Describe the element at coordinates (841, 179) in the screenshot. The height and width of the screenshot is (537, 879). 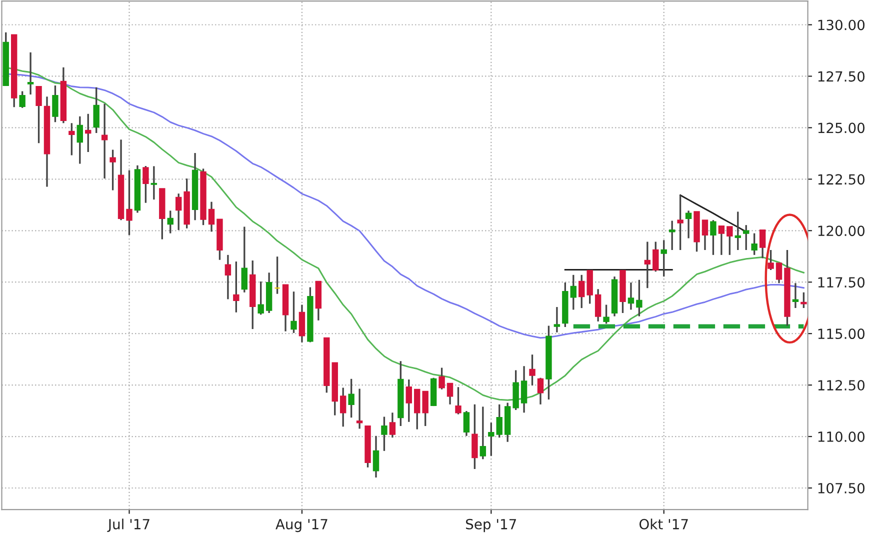
I see `y-tick-label: 122.50` at that location.